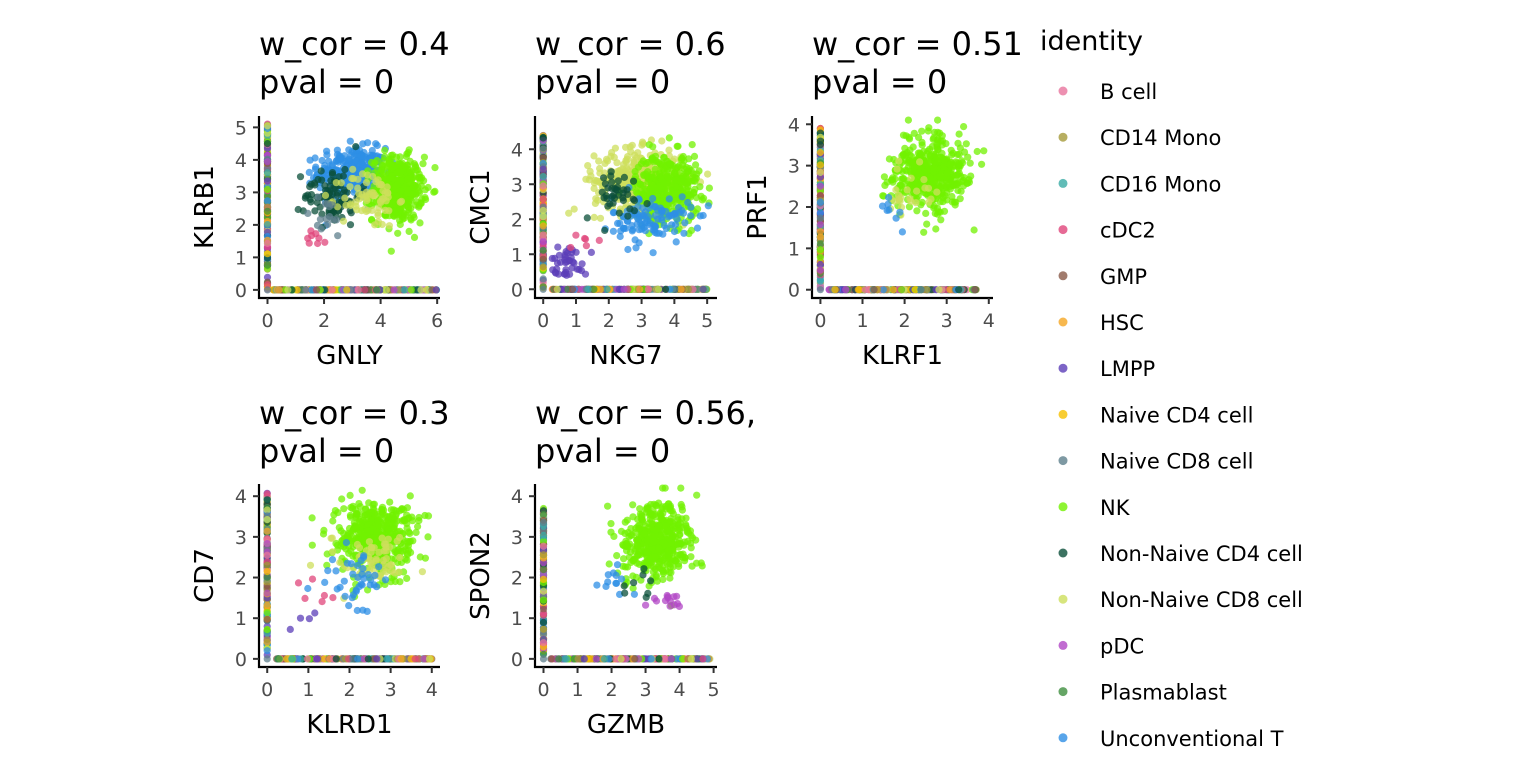 The image size is (1536, 768). Describe the element at coordinates (437, 321) in the screenshot. I see `x-tick-label: 6` at that location.